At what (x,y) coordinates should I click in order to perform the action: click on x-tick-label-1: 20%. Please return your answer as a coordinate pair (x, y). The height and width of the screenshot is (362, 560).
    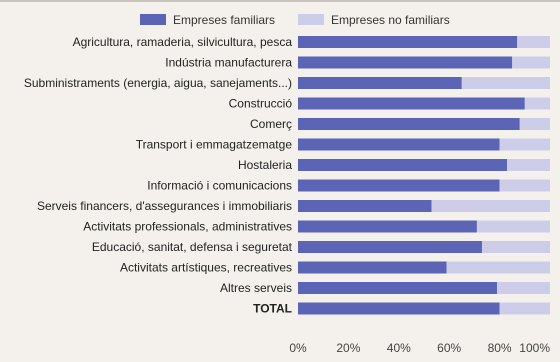
    Looking at the image, I should click on (348, 348).